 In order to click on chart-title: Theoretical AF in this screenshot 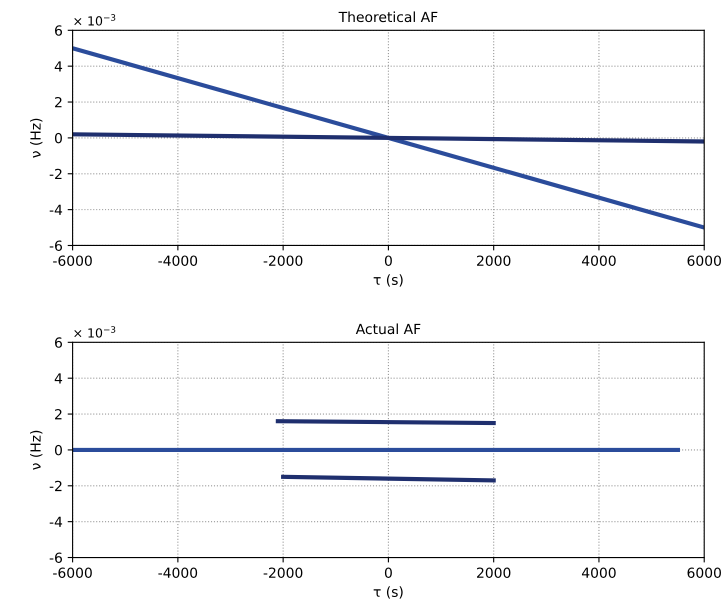, I will do `click(388, 16)`.